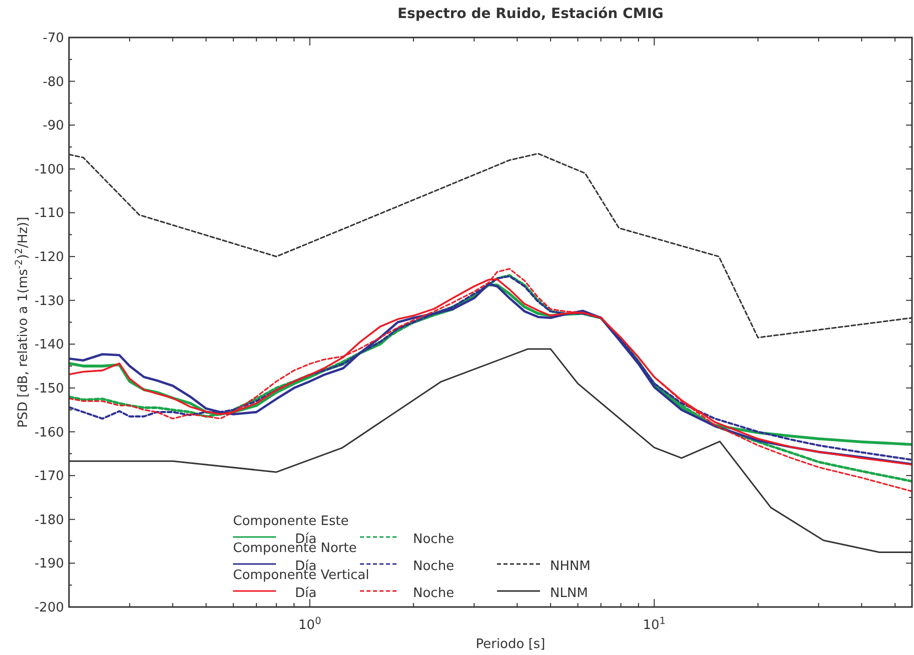 This screenshot has width=914, height=655. What do you see at coordinates (49, 258) in the screenshot?
I see `y-tick-label: -120` at bounding box center [49, 258].